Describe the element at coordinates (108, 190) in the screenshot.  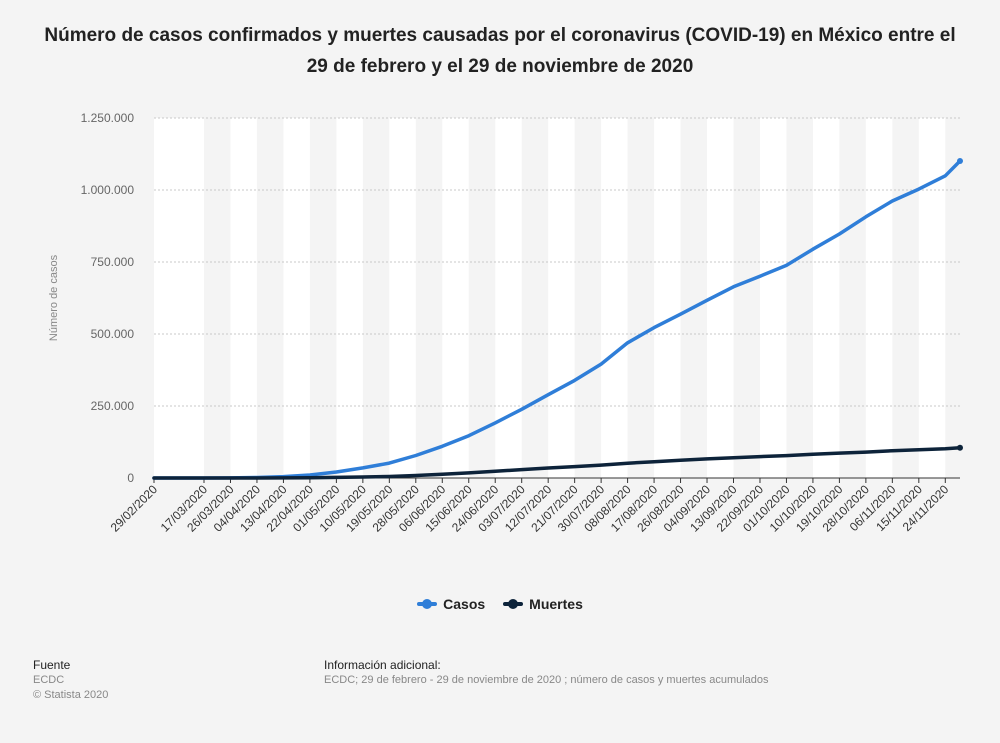
I see `y-tick-label: 1.000.000` at that location.